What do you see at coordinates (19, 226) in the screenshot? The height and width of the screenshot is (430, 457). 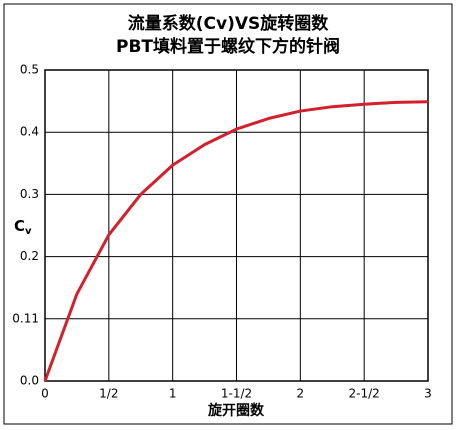 I see `y-label-main: C` at bounding box center [19, 226].